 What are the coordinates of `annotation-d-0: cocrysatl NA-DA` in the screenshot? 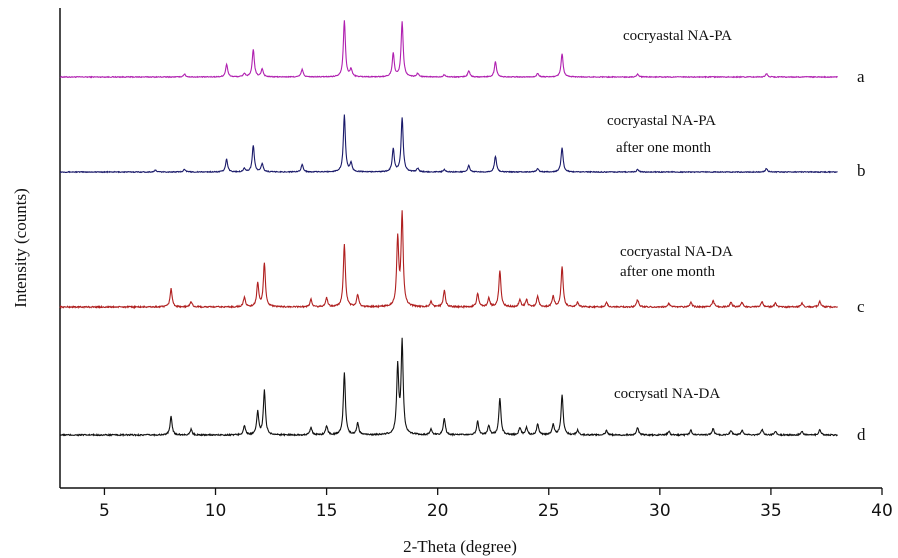 It's located at (667, 394).